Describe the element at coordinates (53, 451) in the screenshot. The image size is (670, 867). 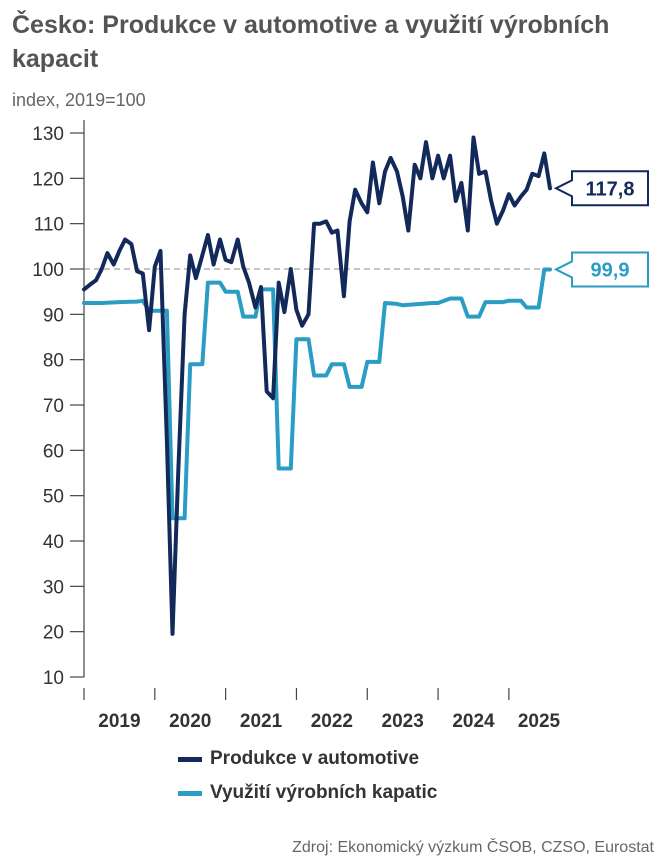
I see `y-tick-label: 60` at that location.